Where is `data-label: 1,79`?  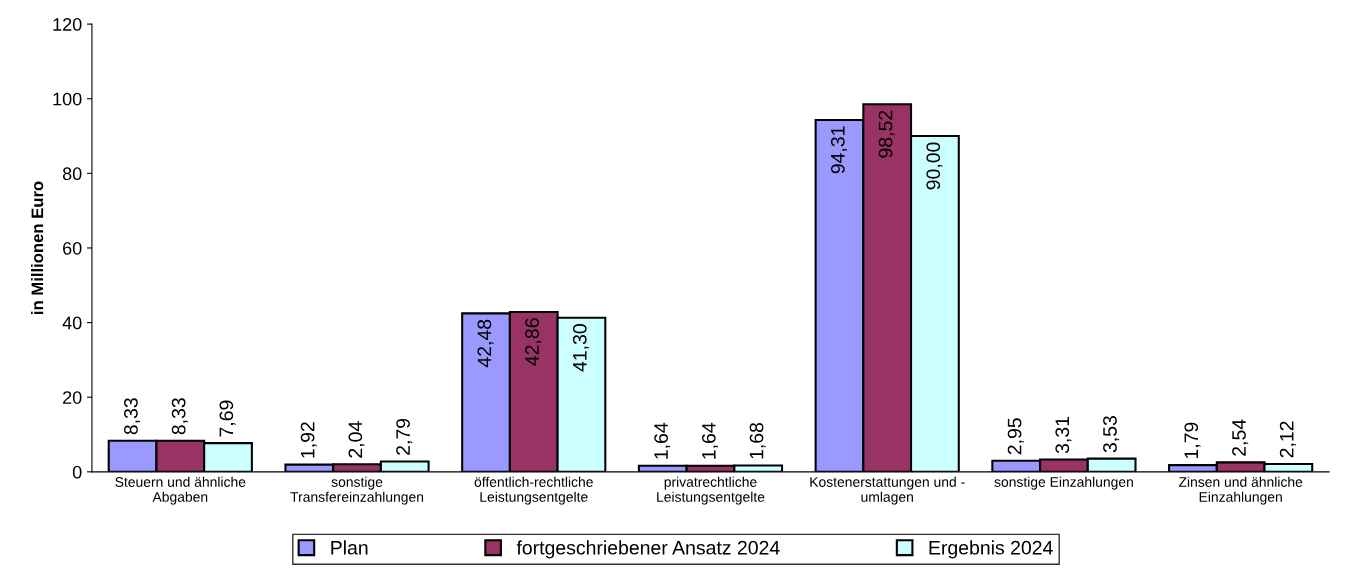 data-label: 1,79 is located at coordinates (1192, 440).